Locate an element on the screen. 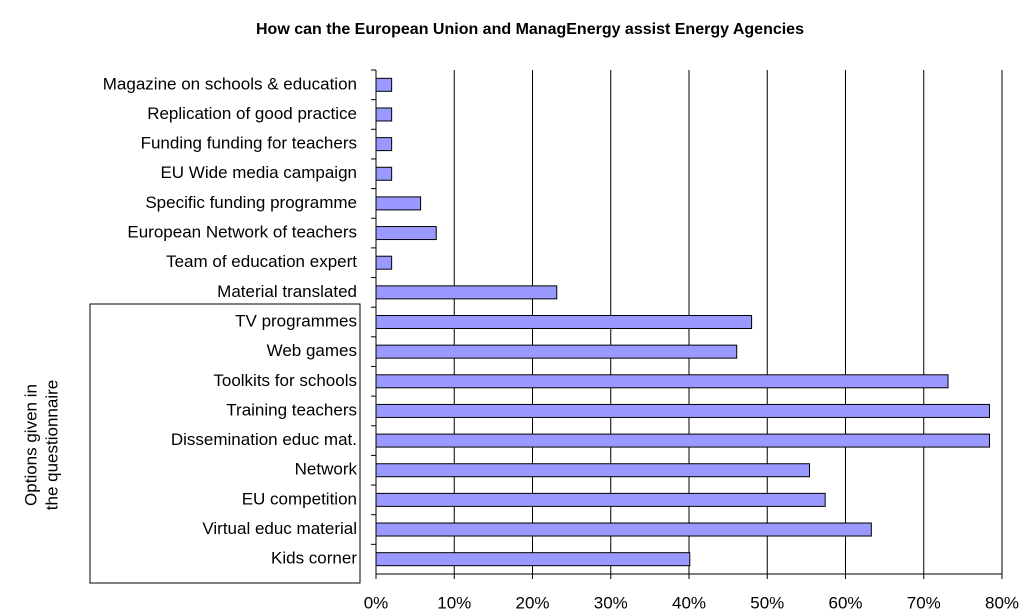 This screenshot has height=616, width=1028. x-tick-label: 60% is located at coordinates (845, 602).